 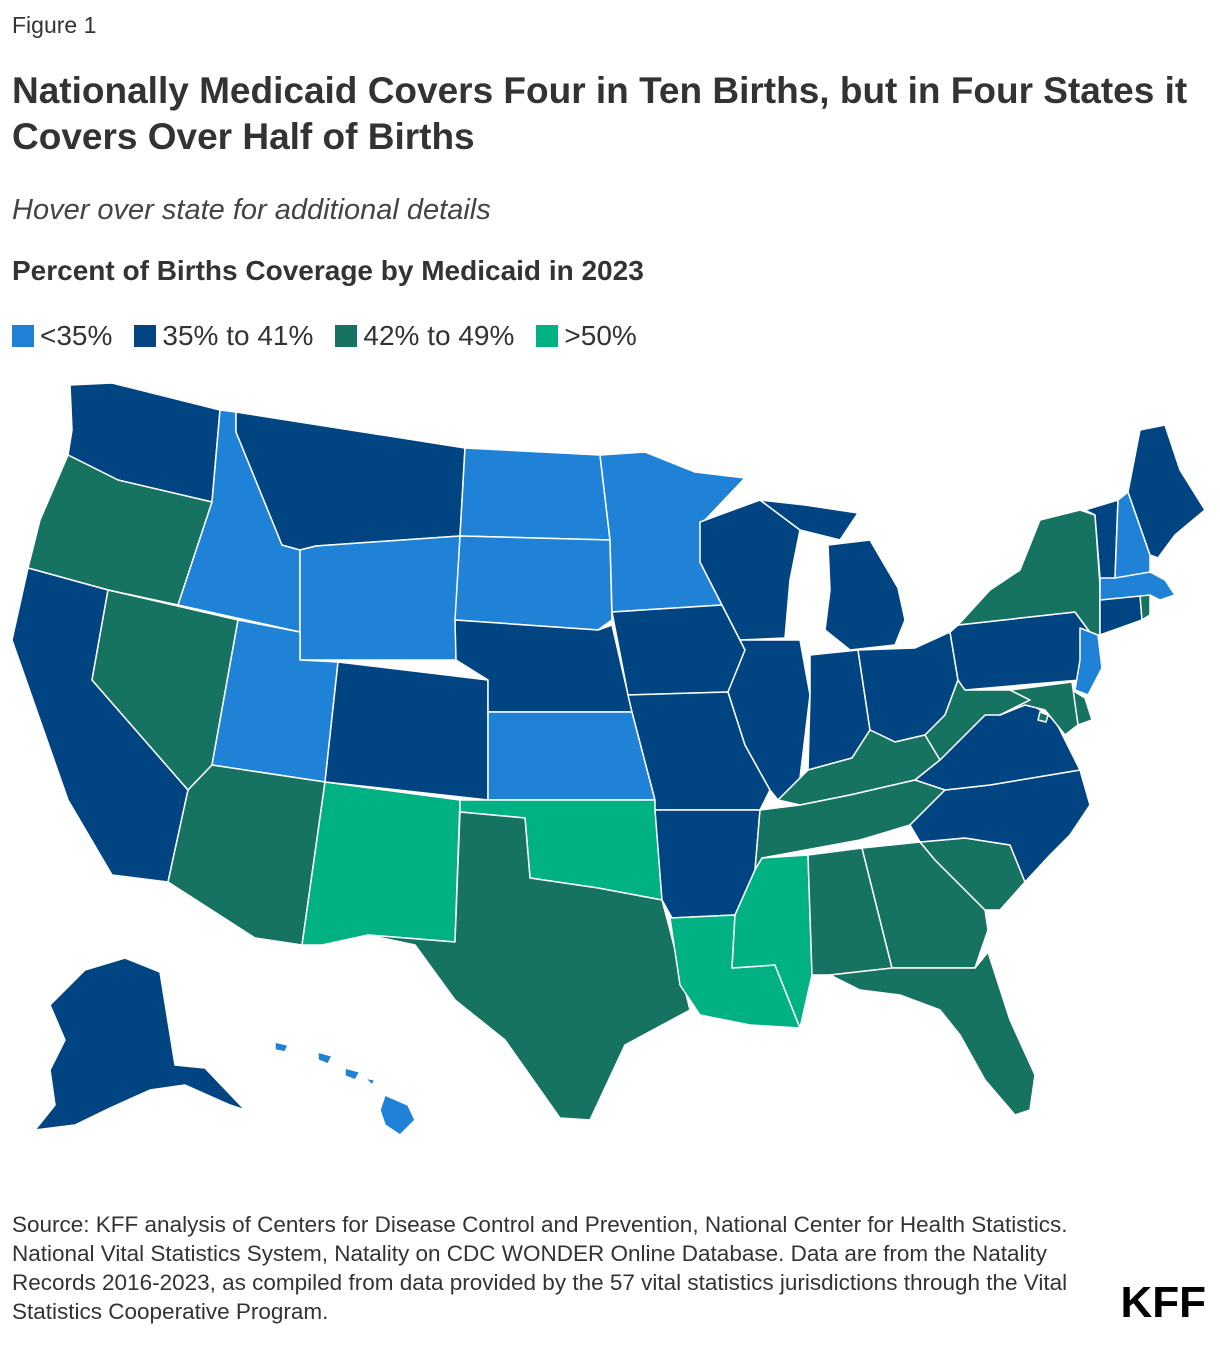 I want to click on state-me, so click(x=1166, y=491).